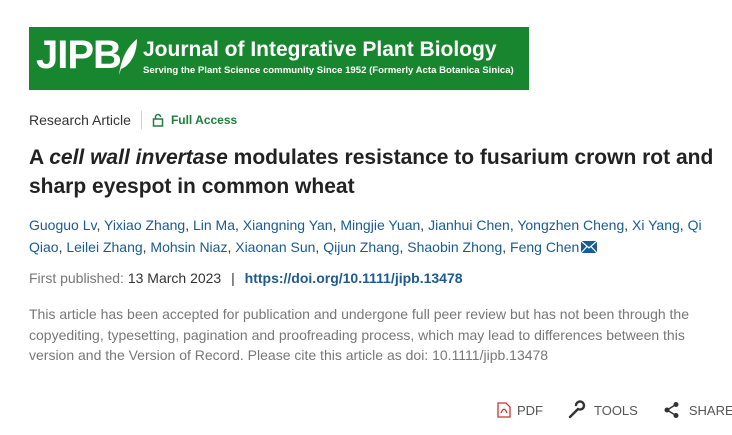 The height and width of the screenshot is (435, 732). What do you see at coordinates (174, 278) in the screenshot?
I see `published-date: 13 March 2023` at bounding box center [174, 278].